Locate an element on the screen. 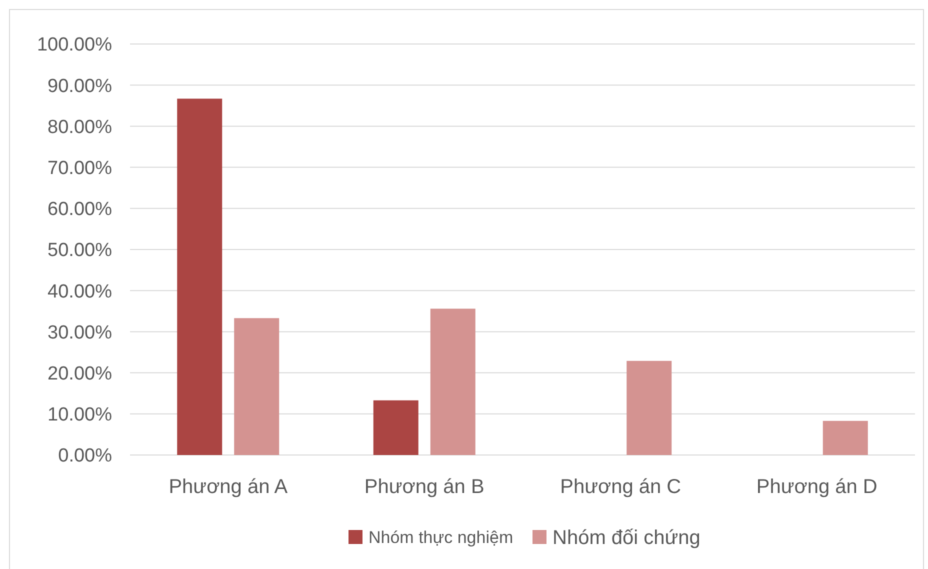 The height and width of the screenshot is (569, 928). y-tick-label: 60.00% is located at coordinates (80, 209).